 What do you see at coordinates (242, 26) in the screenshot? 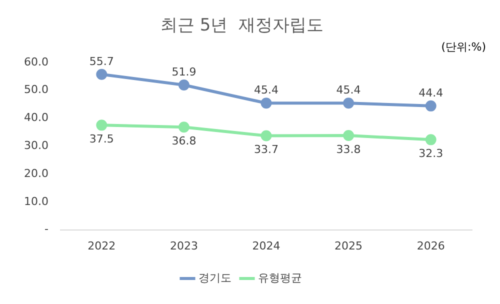
I see `chart-title: 최근 5년 재정자립도` at bounding box center [242, 26].